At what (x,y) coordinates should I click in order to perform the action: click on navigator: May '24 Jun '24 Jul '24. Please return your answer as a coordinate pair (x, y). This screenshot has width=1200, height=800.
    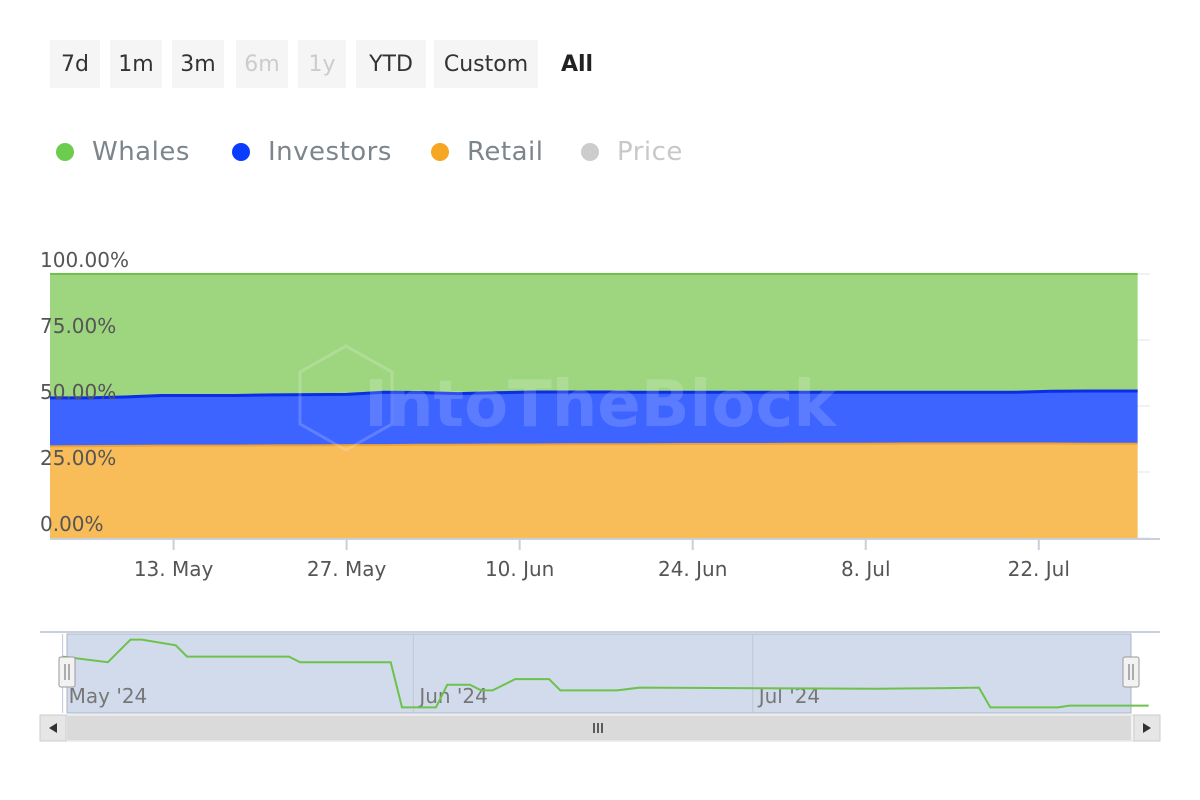
    Looking at the image, I should click on (600, 686).